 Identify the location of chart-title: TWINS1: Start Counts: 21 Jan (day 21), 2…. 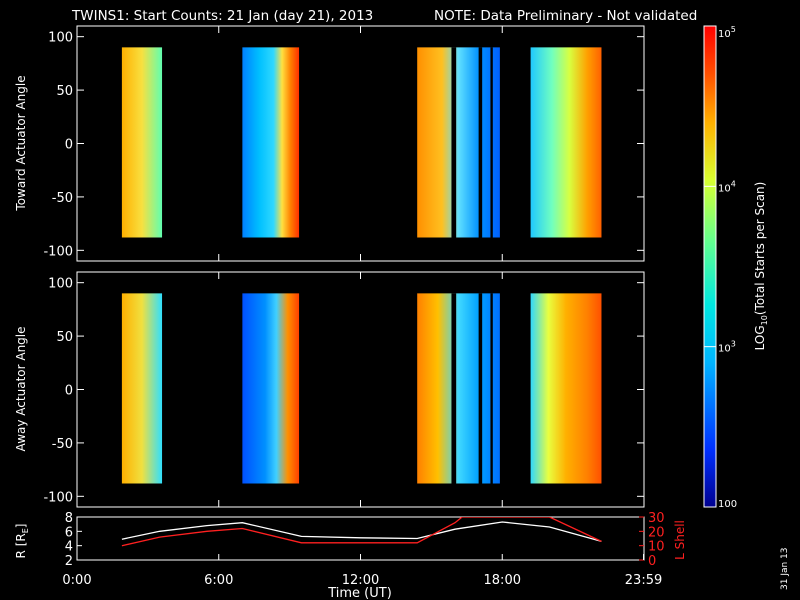
(222, 16).